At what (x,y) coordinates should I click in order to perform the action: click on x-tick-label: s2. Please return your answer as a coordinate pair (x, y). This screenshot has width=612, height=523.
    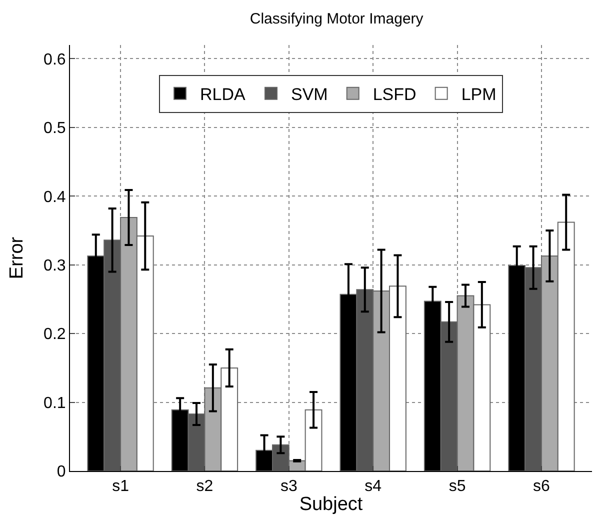
    Looking at the image, I should click on (205, 487).